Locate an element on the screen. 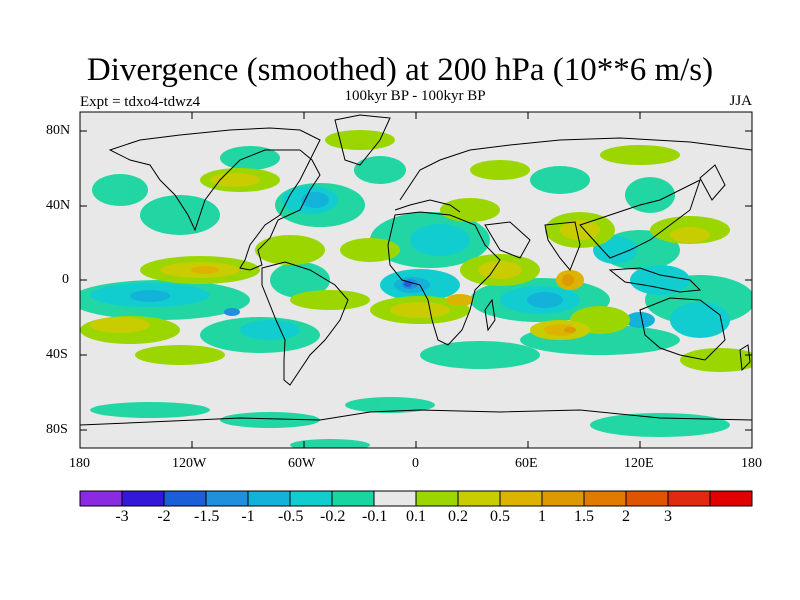 This screenshot has width=800, height=600. colorbar-label: -0.1 is located at coordinates (375, 516).